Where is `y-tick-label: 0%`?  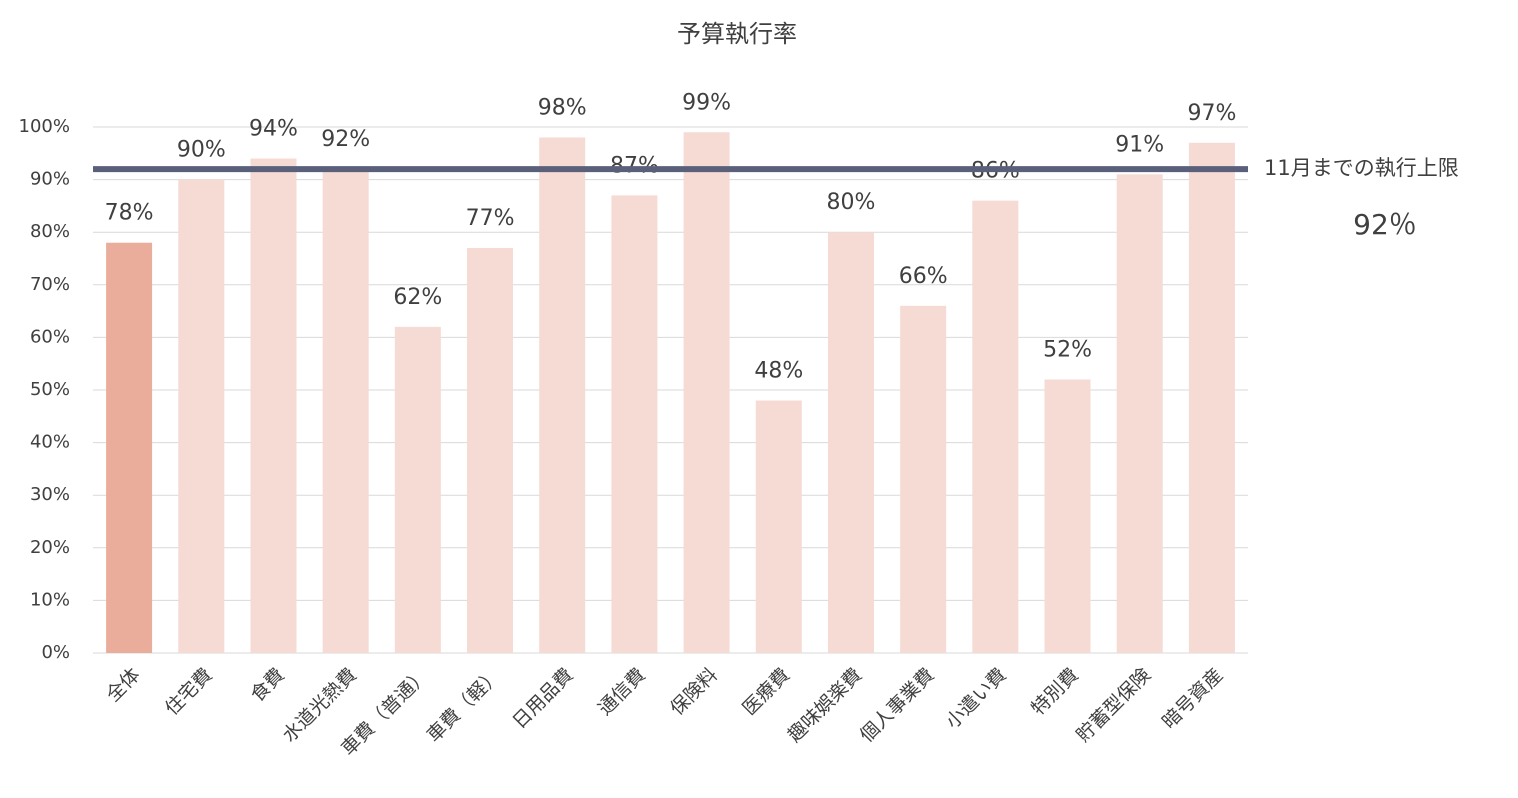 y-tick-label: 0% is located at coordinates (55, 652).